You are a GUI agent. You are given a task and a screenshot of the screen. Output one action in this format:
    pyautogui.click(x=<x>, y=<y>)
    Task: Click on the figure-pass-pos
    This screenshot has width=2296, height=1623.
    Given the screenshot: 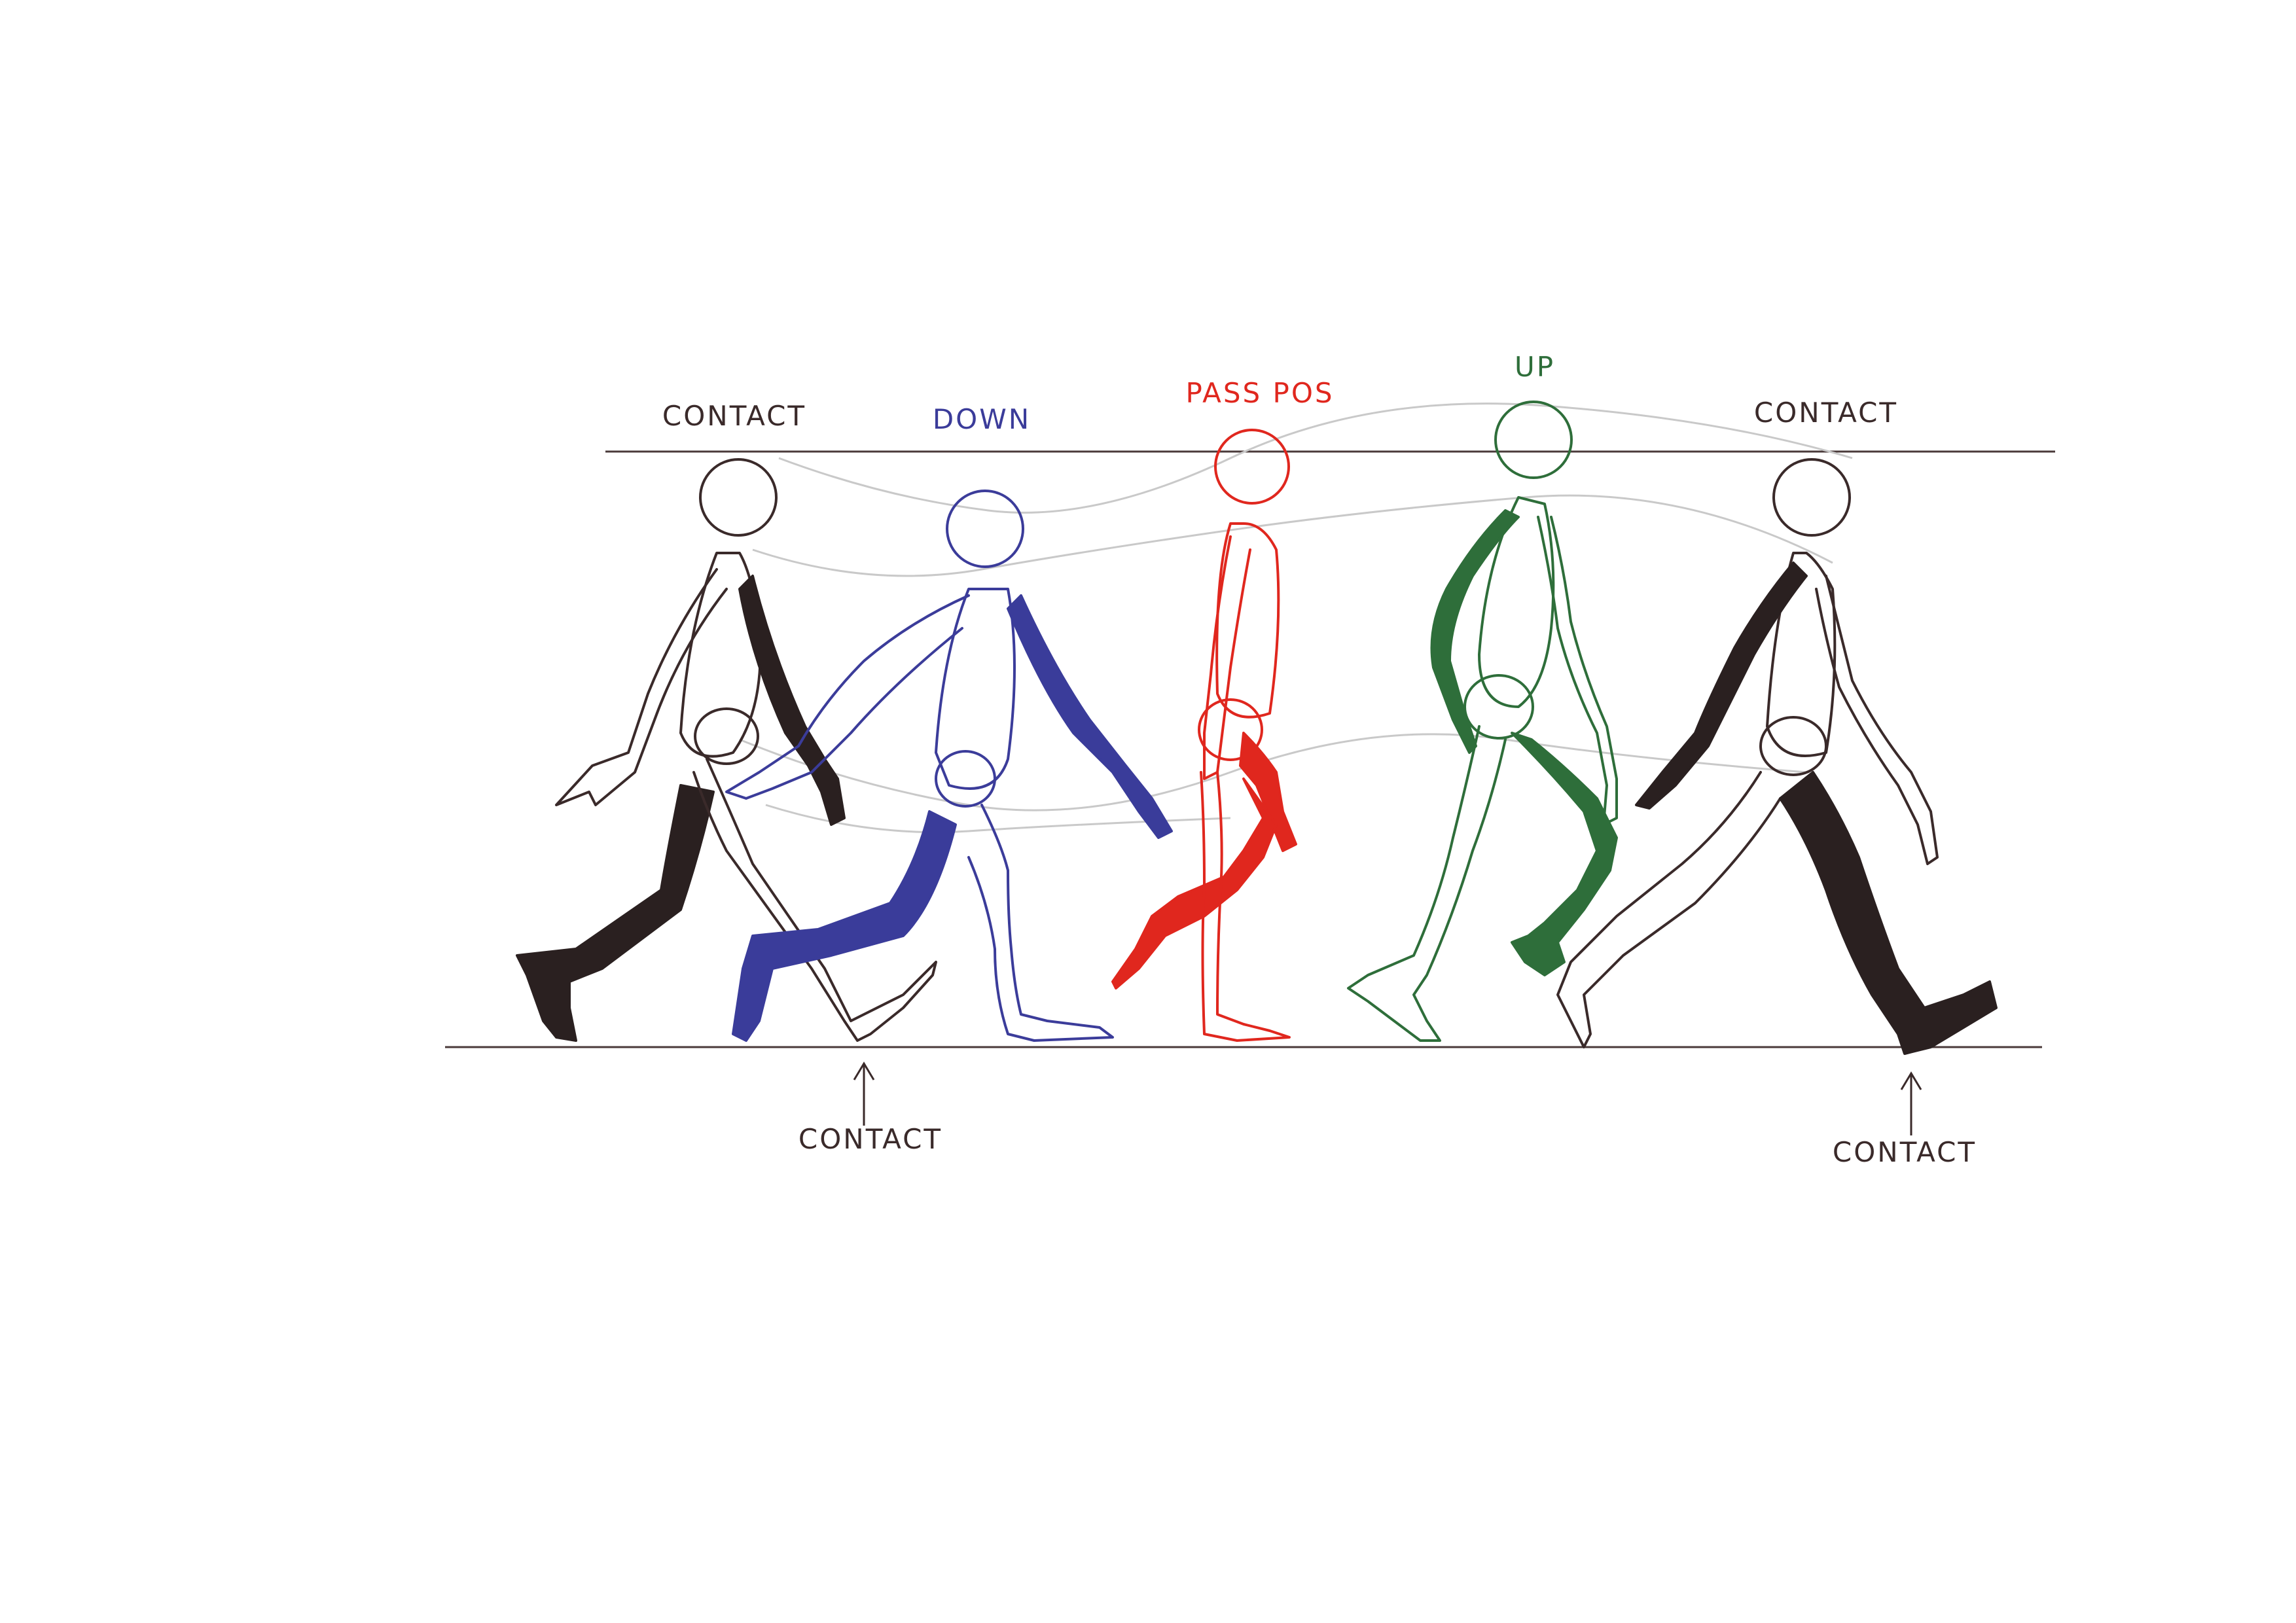 What is the action you would take?
    pyautogui.click(x=1204, y=735)
    